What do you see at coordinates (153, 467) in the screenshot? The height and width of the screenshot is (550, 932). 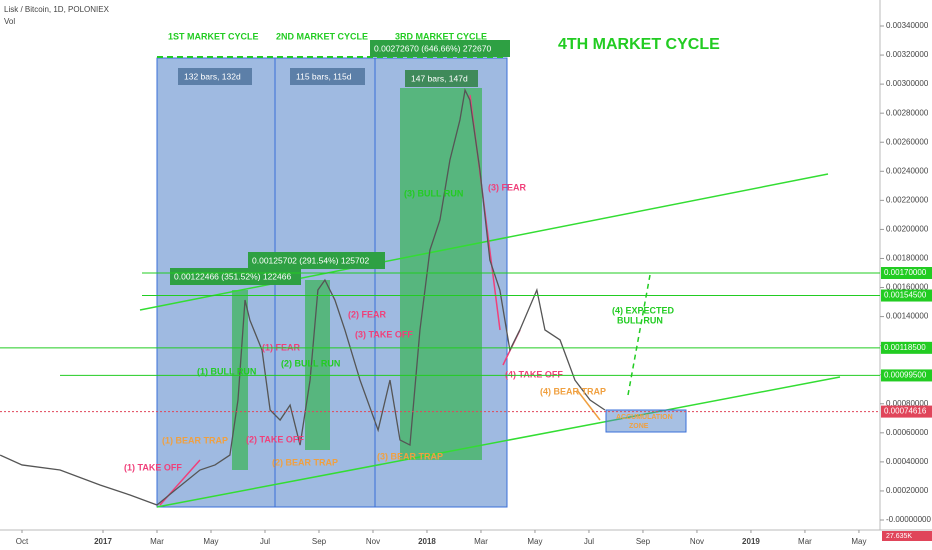 I see `annotation: (1) TAKE OFF` at bounding box center [153, 467].